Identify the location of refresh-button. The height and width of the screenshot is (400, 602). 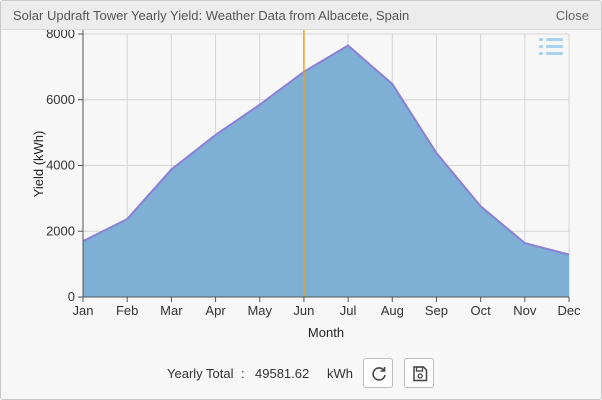
(378, 373).